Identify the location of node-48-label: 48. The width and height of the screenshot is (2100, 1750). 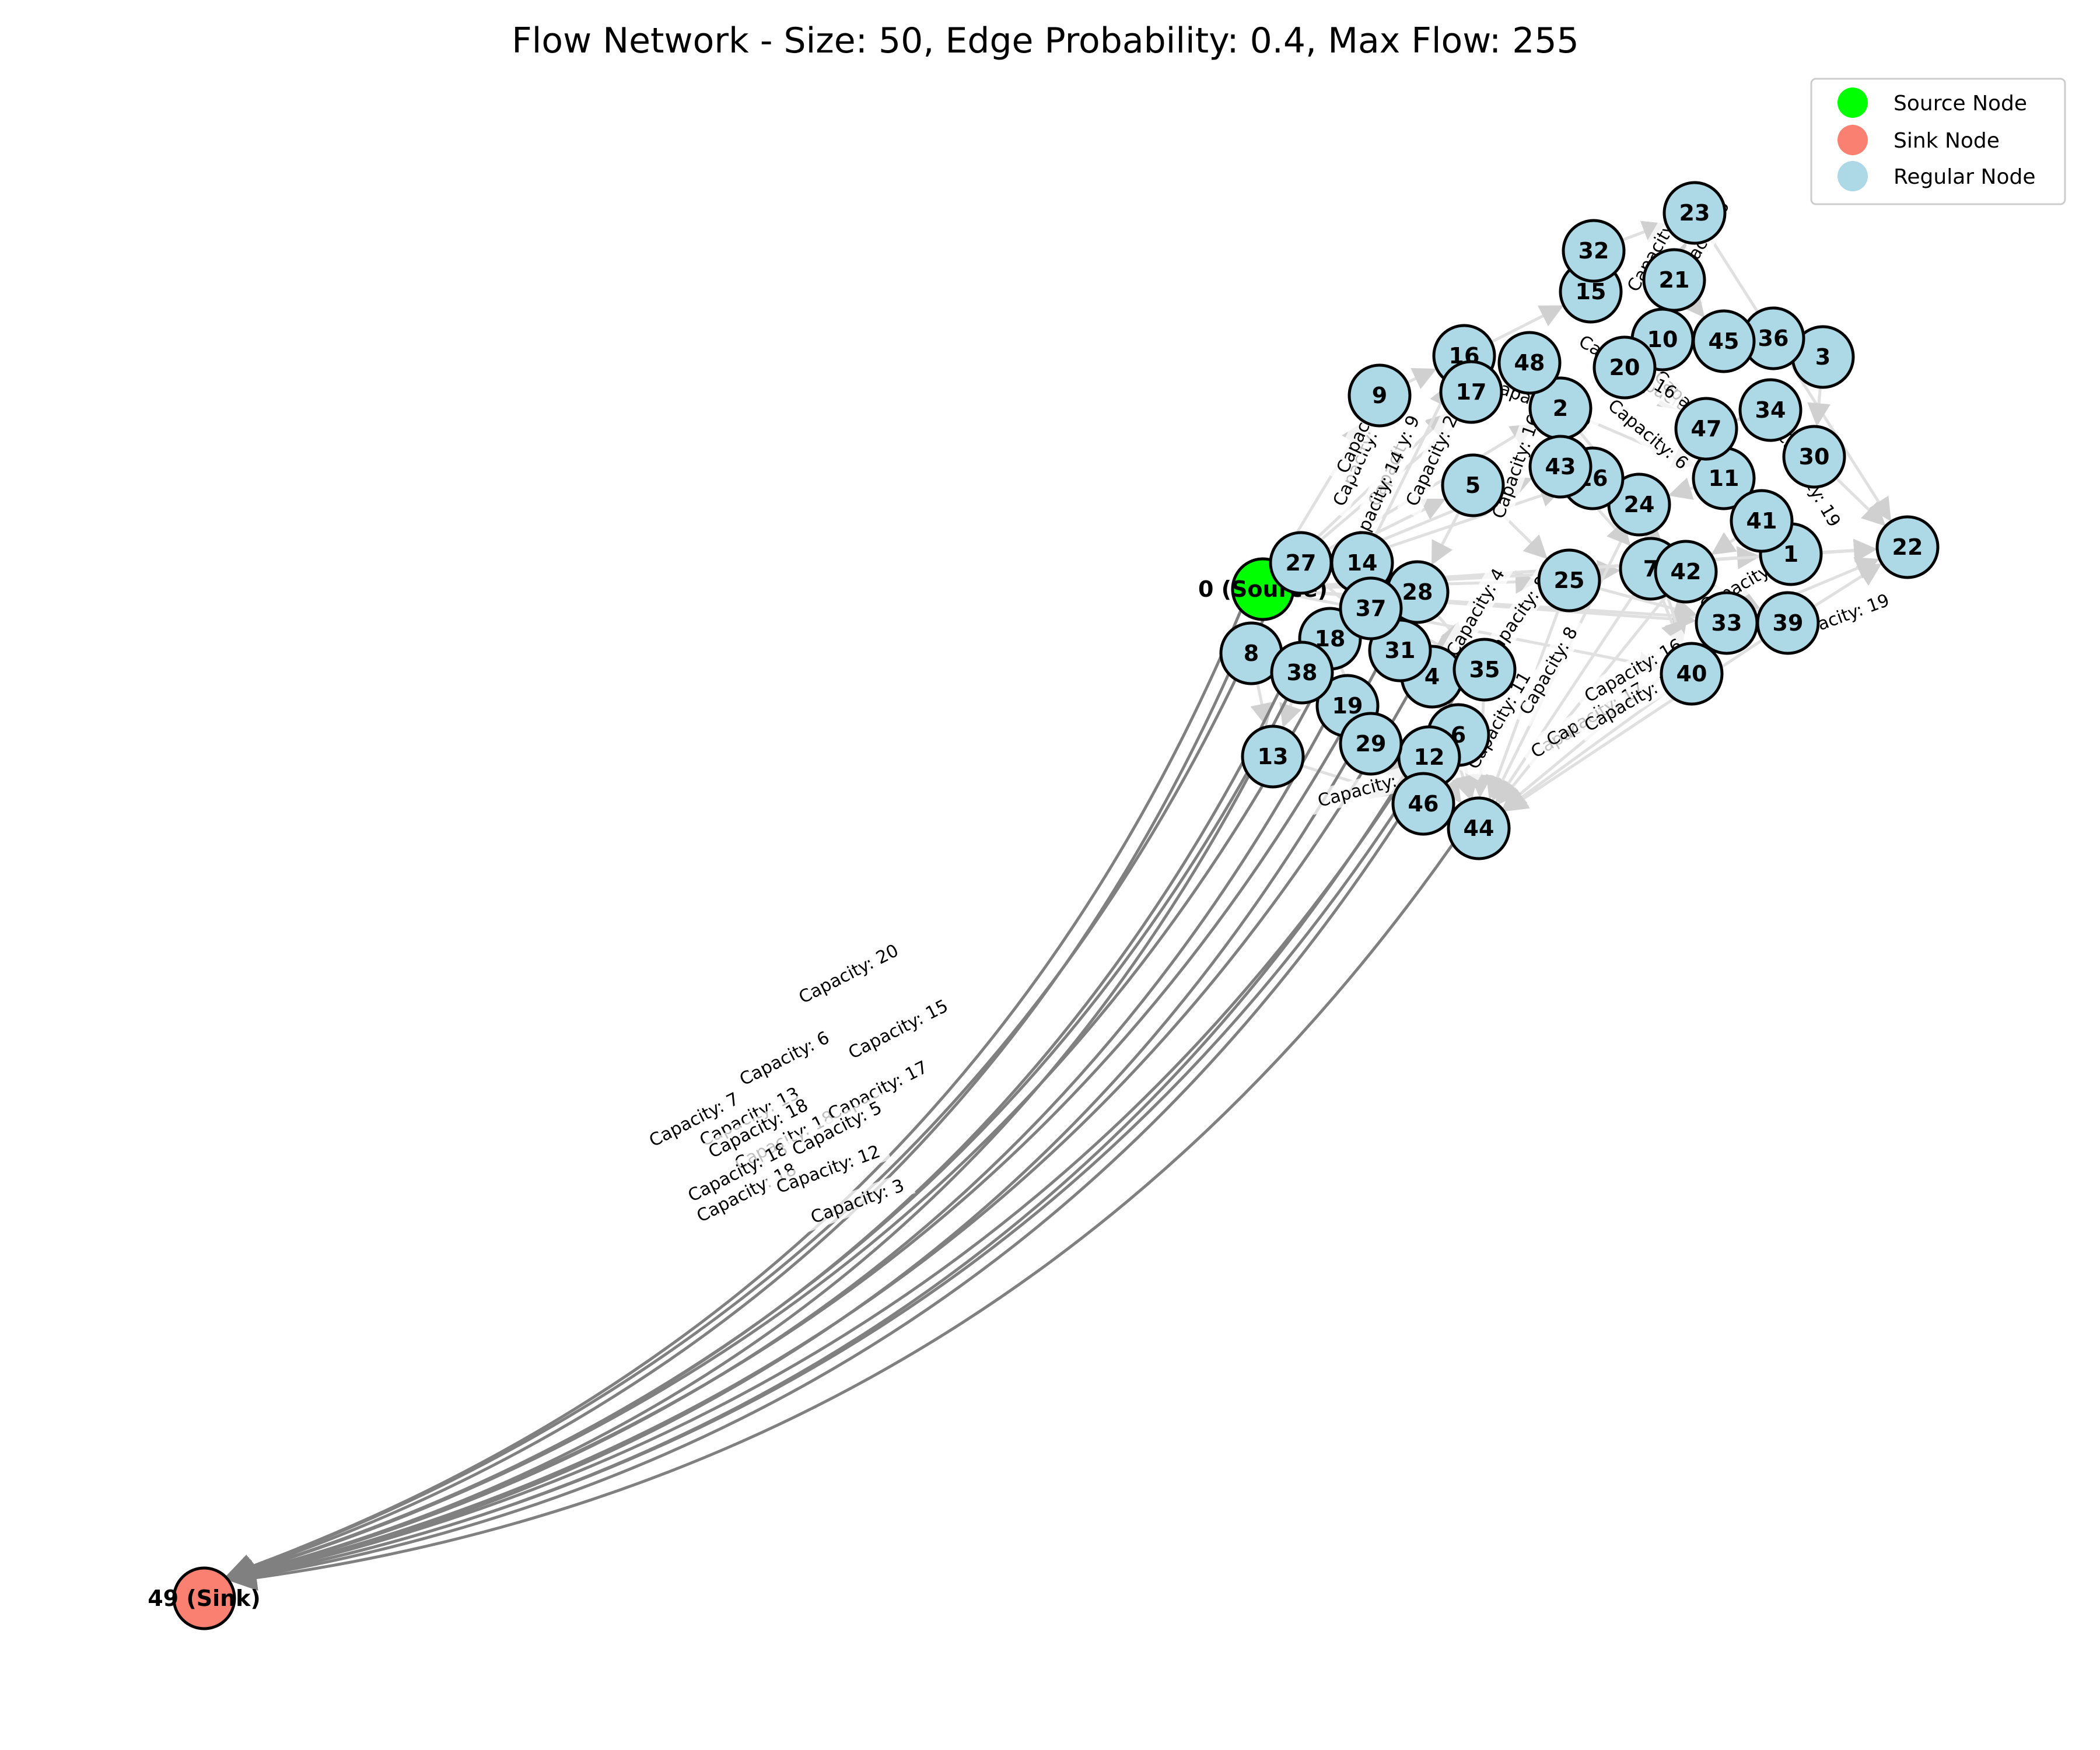
(1529, 363).